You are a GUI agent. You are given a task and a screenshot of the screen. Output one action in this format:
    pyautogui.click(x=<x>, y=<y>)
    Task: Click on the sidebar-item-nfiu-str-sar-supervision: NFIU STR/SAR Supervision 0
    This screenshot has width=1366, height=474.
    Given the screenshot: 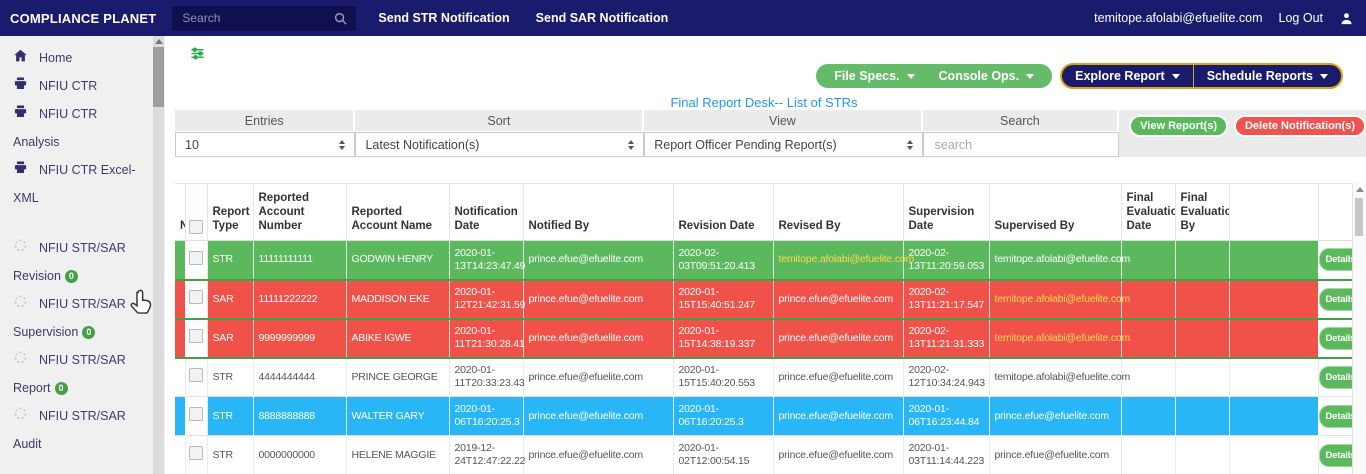 What is the action you would take?
    pyautogui.click(x=82, y=318)
    